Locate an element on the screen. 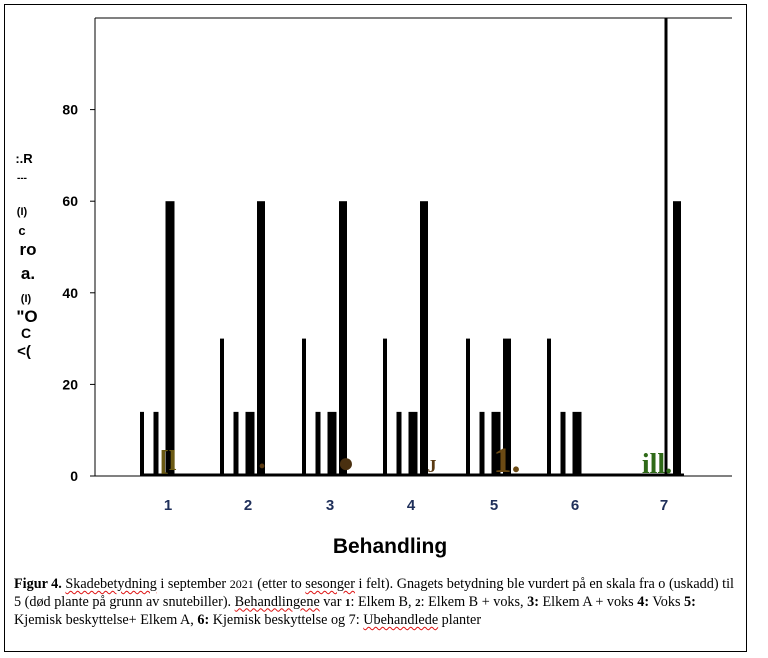 The width and height of the screenshot is (768, 658). x-tick-label: 7 is located at coordinates (664, 505).